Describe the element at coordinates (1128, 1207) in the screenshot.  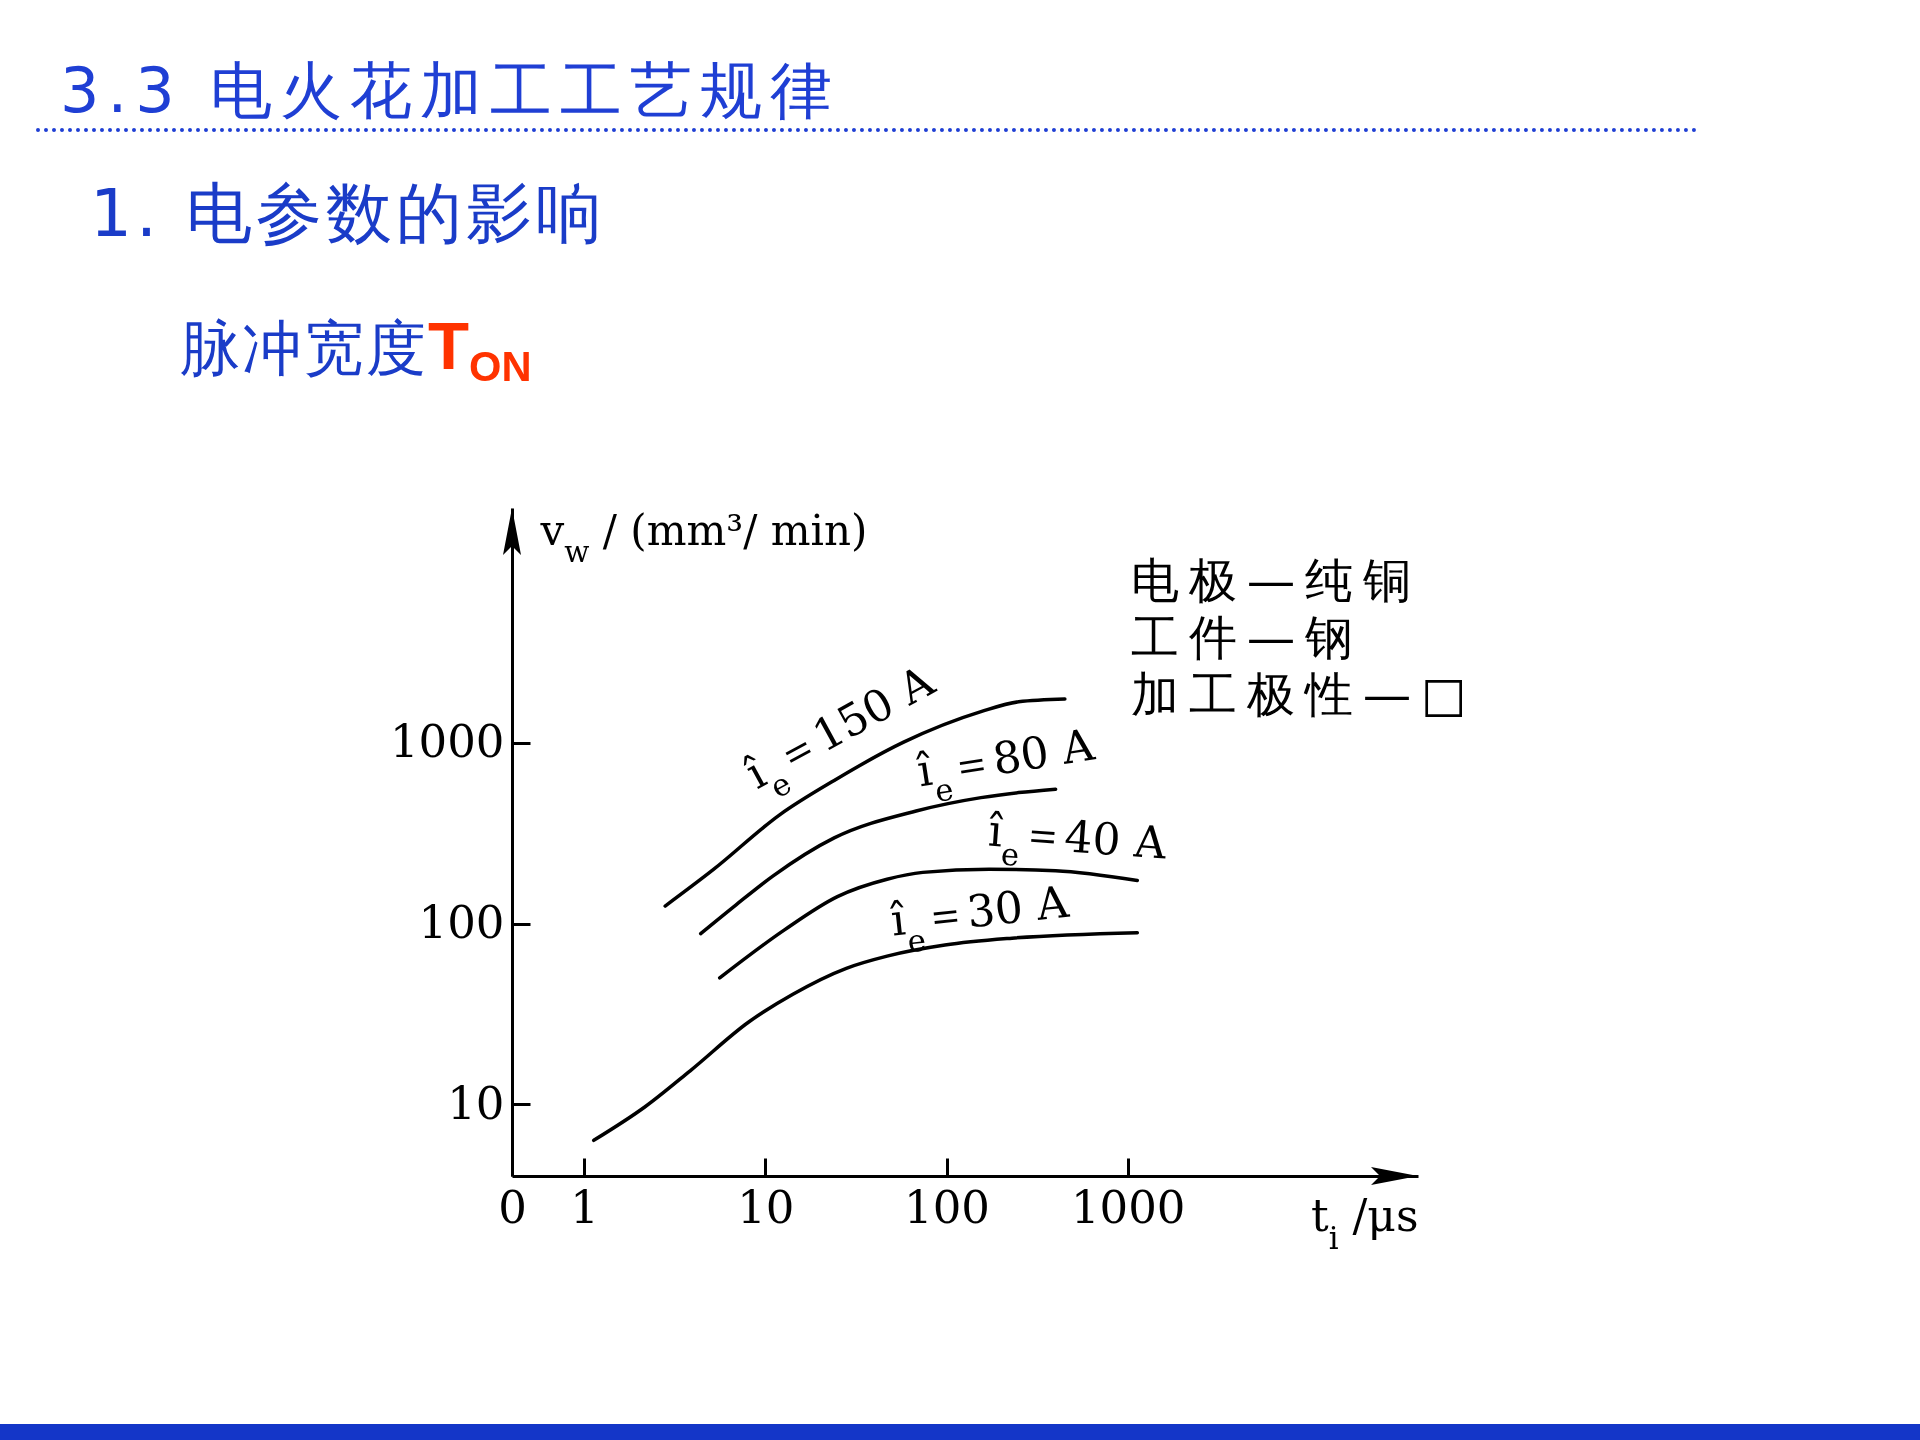
I see `x-tick-label: 1000` at that location.